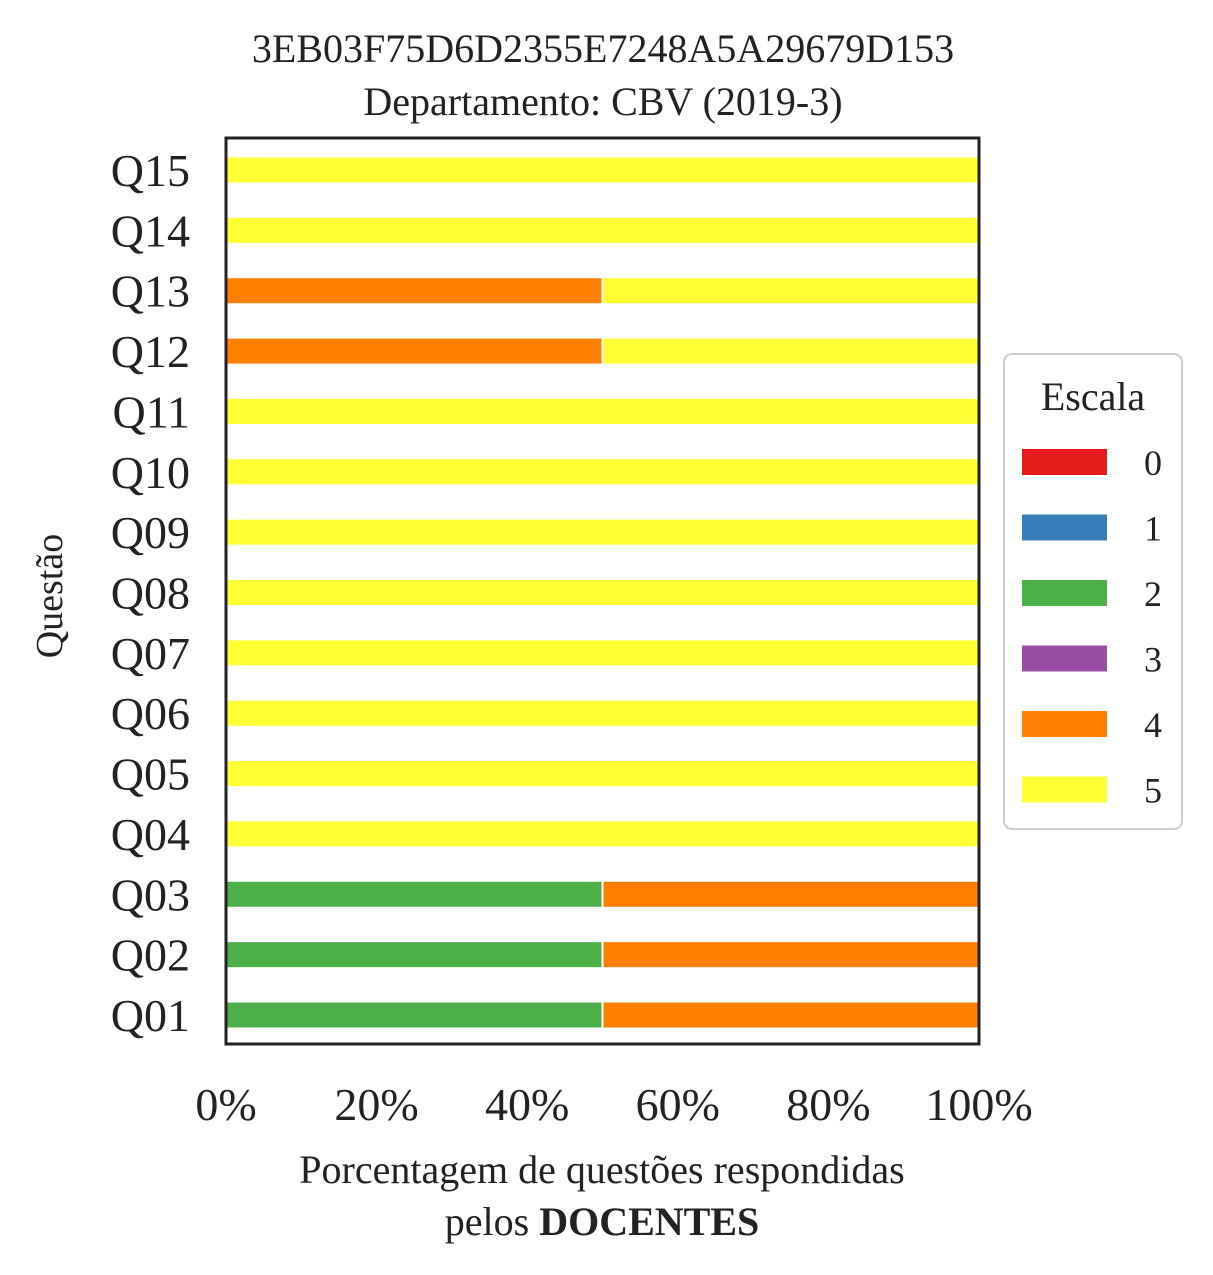 Image resolution: width=1213 pixels, height=1275 pixels. I want to click on y-tick-label: Q07, so click(150, 653).